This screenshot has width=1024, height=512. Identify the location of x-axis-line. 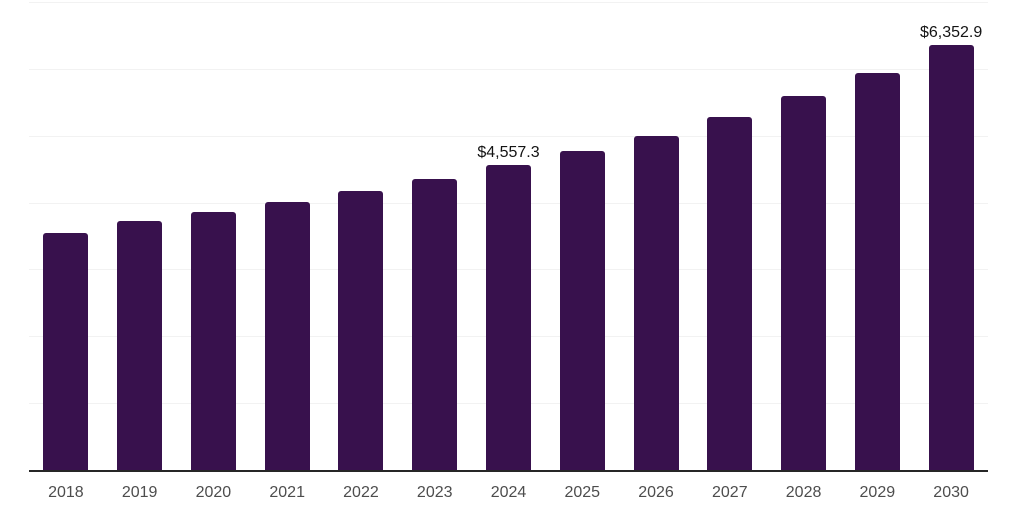
(508, 471).